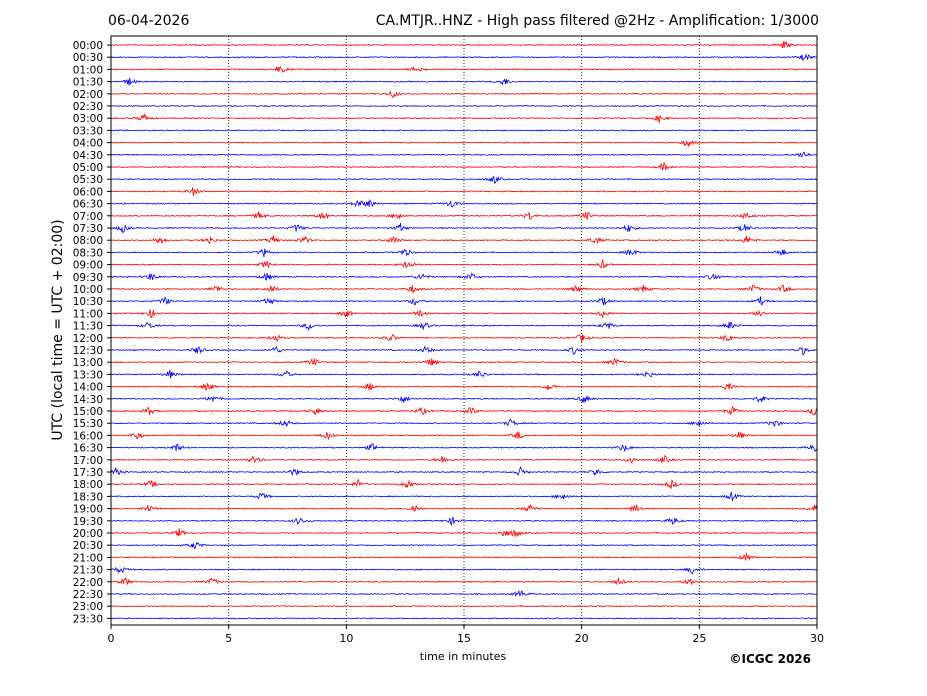 The image size is (927, 696). What do you see at coordinates (88, 180) in the screenshot?
I see `y-tick-label: 05:30` at bounding box center [88, 180].